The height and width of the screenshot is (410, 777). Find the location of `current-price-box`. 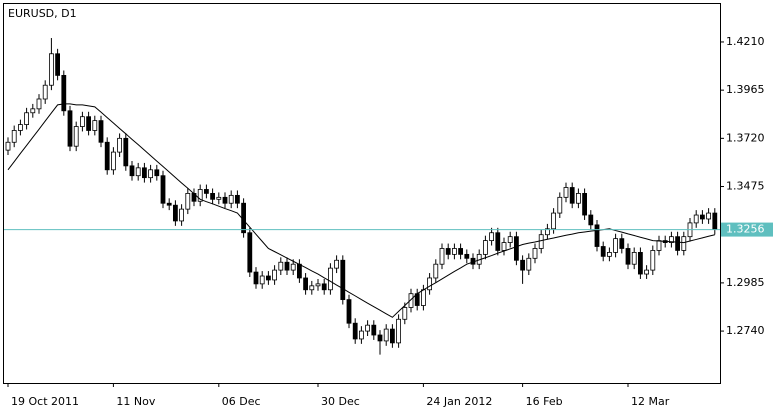

current-price-box is located at coordinates (747, 229).